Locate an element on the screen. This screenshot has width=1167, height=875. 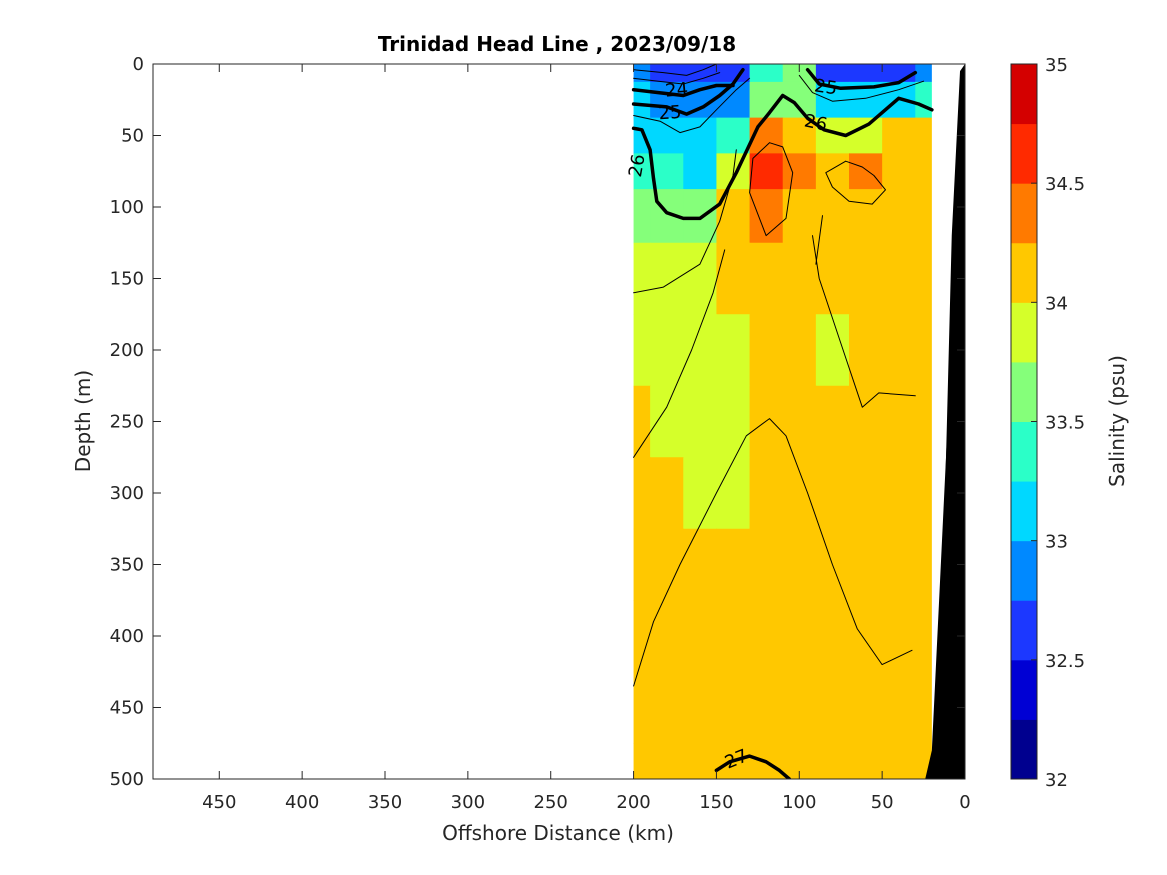
y-tick-label: 0 is located at coordinates (138, 64).